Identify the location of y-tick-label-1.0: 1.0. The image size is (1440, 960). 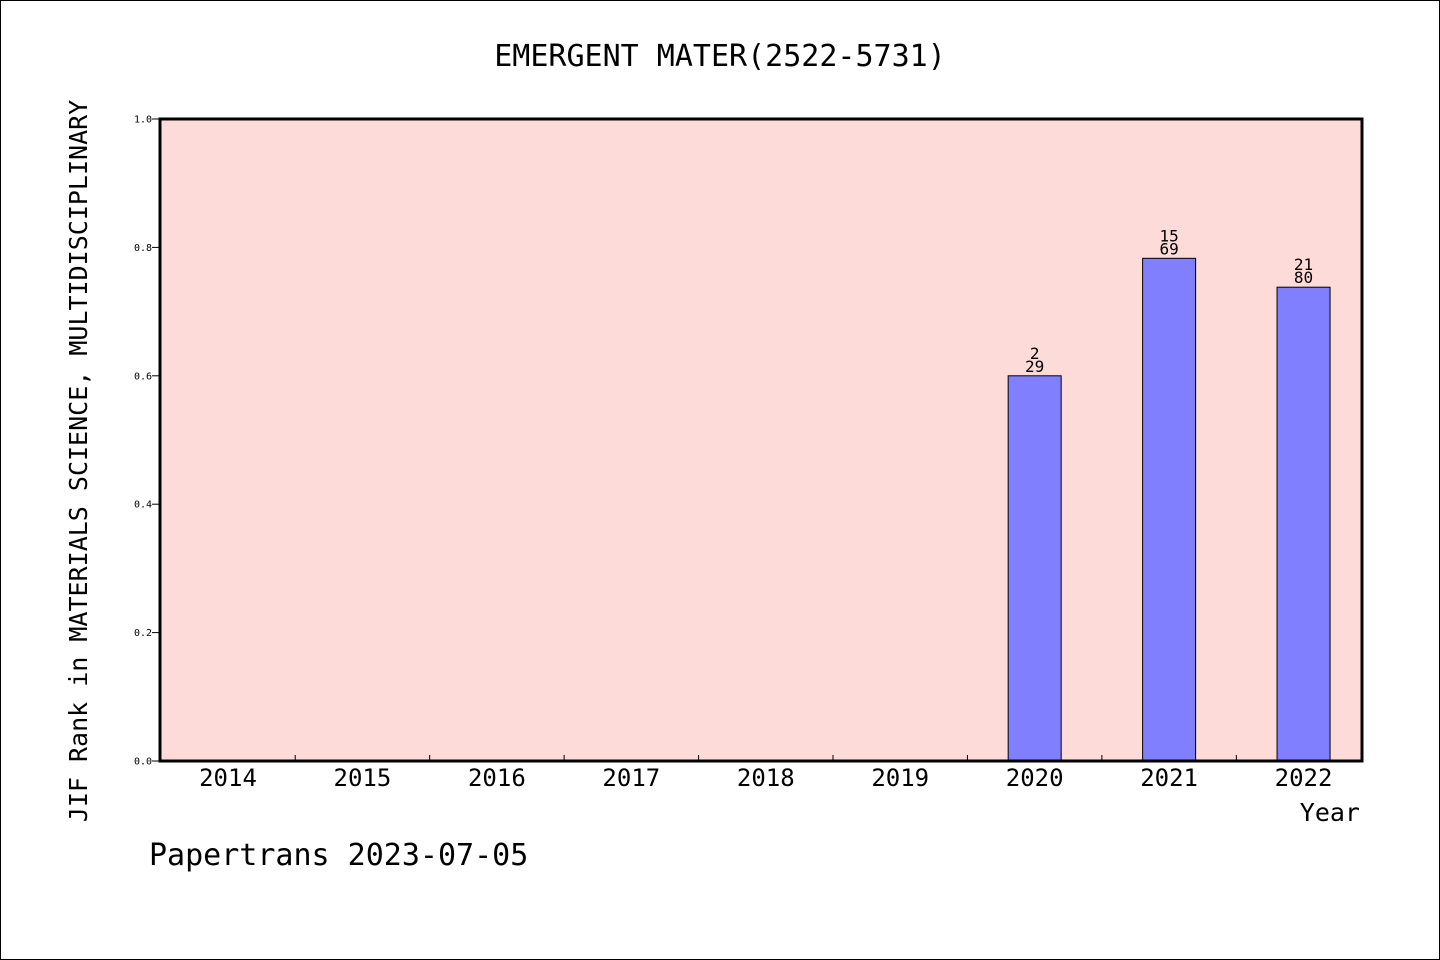
(143, 120).